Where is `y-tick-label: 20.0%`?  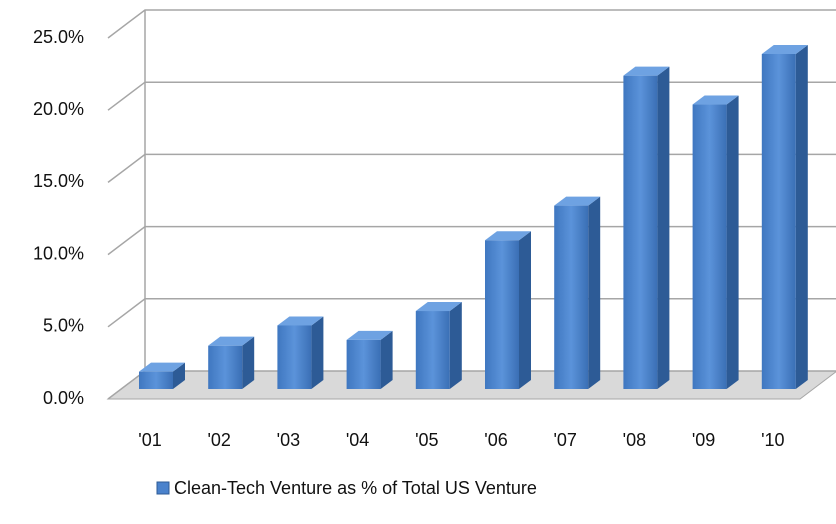 y-tick-label: 20.0% is located at coordinates (58, 109).